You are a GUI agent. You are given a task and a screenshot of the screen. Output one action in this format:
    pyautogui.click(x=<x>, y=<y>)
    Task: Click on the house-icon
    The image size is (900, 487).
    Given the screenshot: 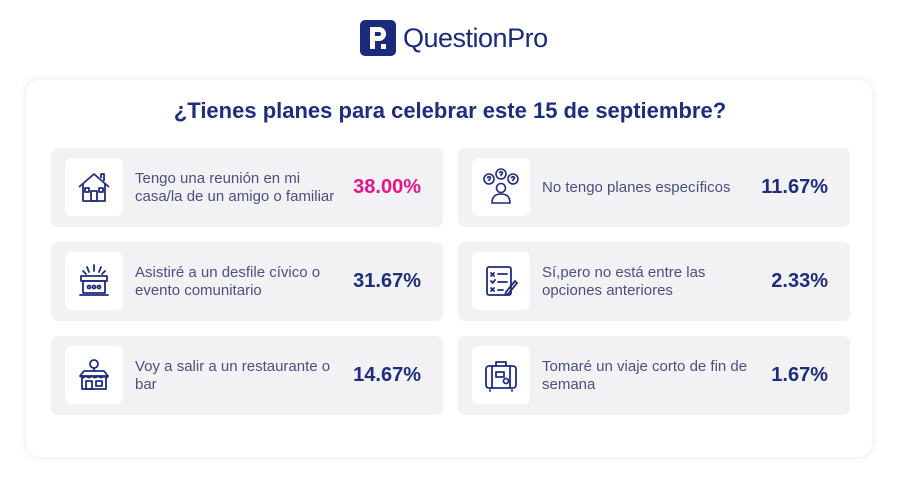 What is the action you would take?
    pyautogui.click(x=94, y=187)
    